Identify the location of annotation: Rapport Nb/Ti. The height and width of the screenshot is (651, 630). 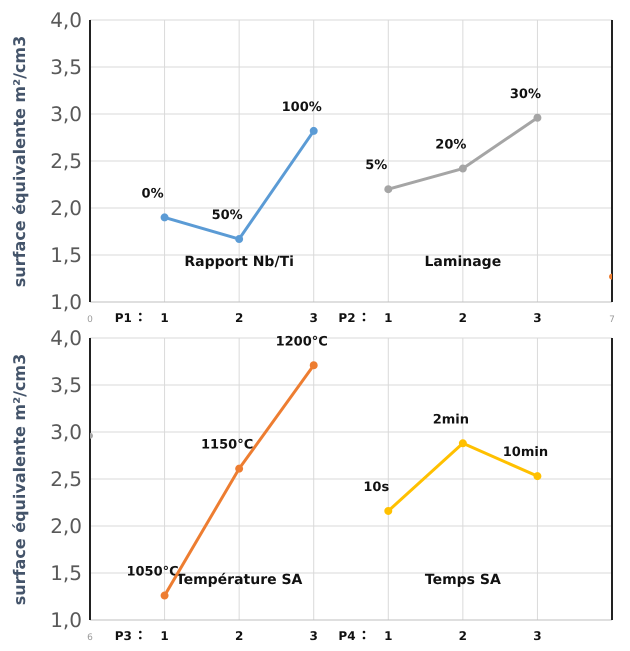
(239, 262).